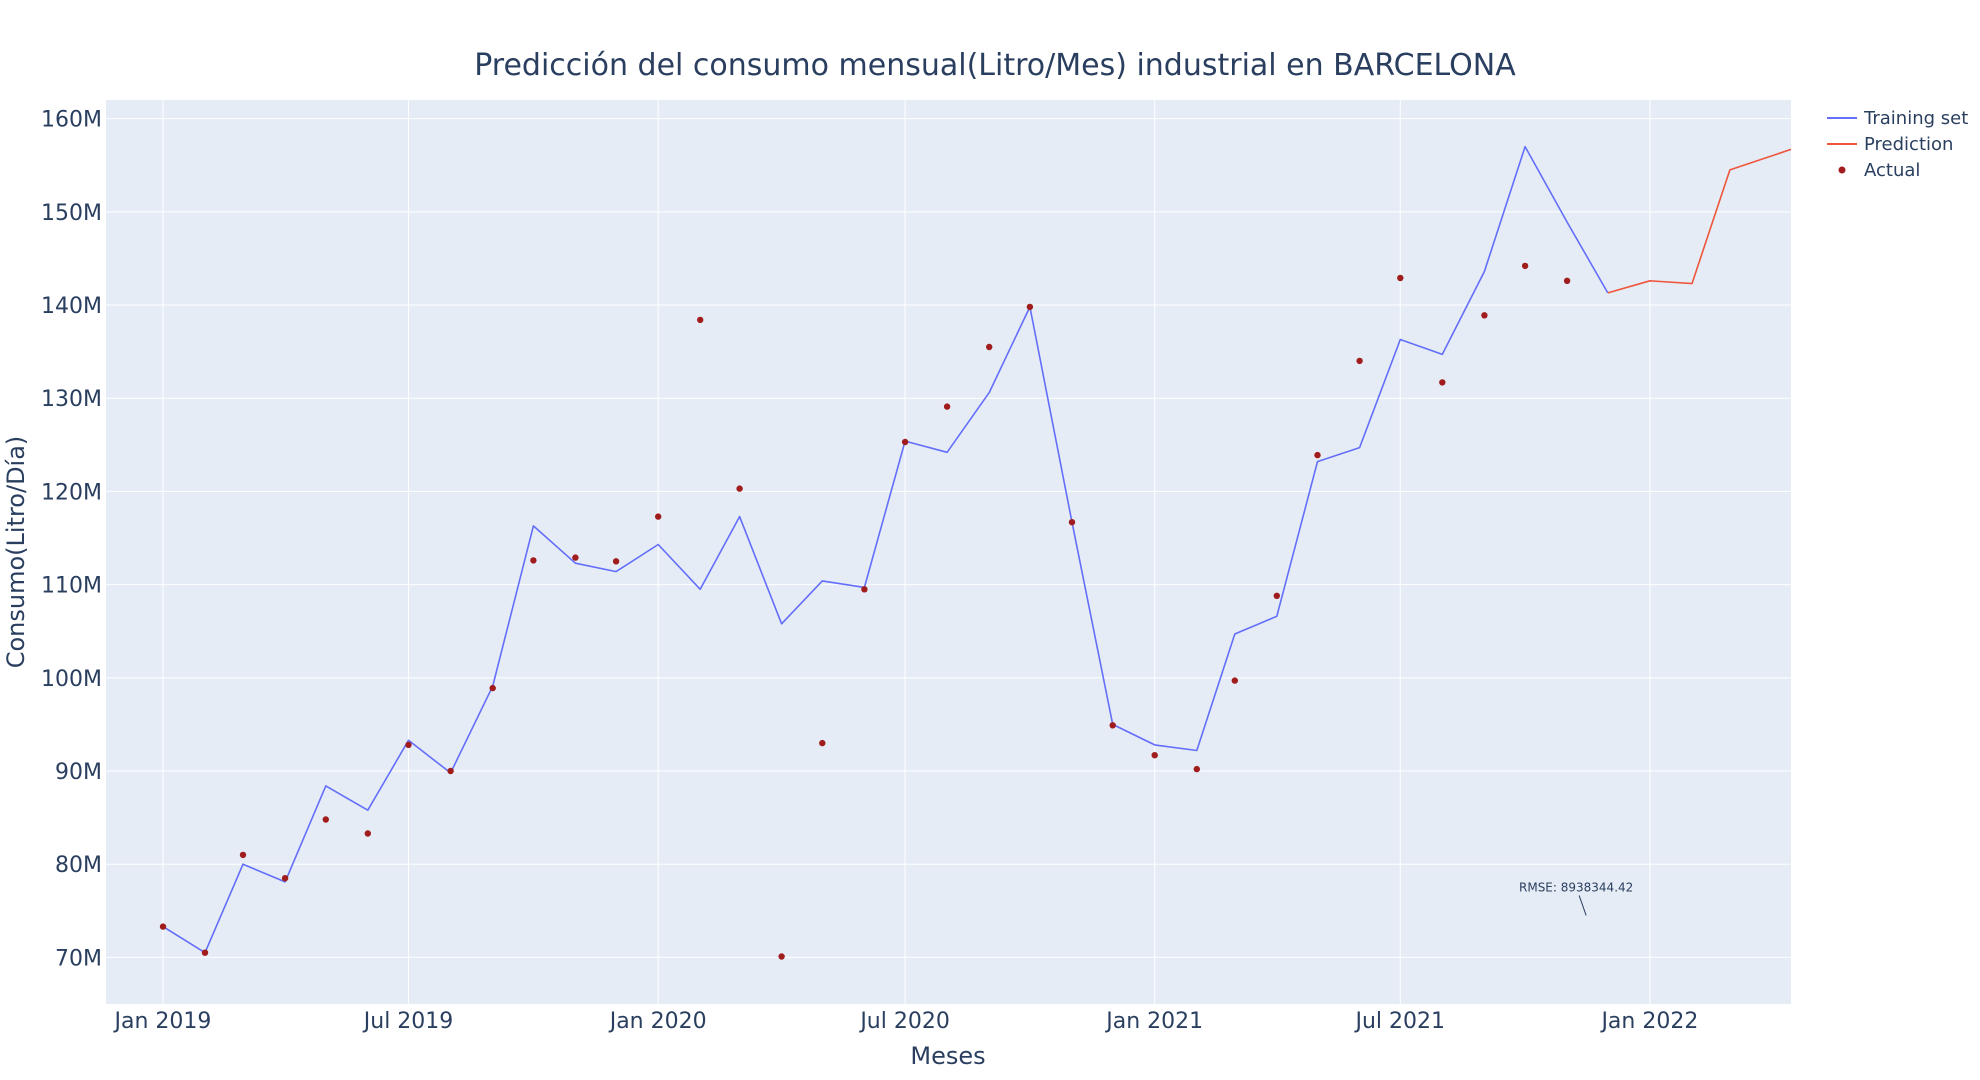  I want to click on y-tick-label: 70M, so click(78, 958).